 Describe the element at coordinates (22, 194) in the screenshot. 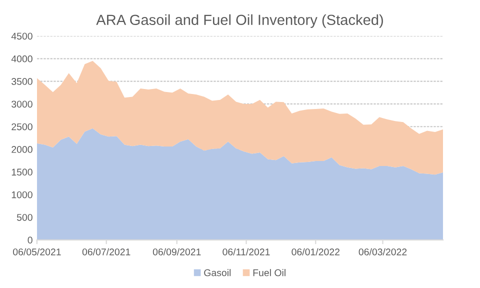

I see `y-tick-label: 1000` at that location.